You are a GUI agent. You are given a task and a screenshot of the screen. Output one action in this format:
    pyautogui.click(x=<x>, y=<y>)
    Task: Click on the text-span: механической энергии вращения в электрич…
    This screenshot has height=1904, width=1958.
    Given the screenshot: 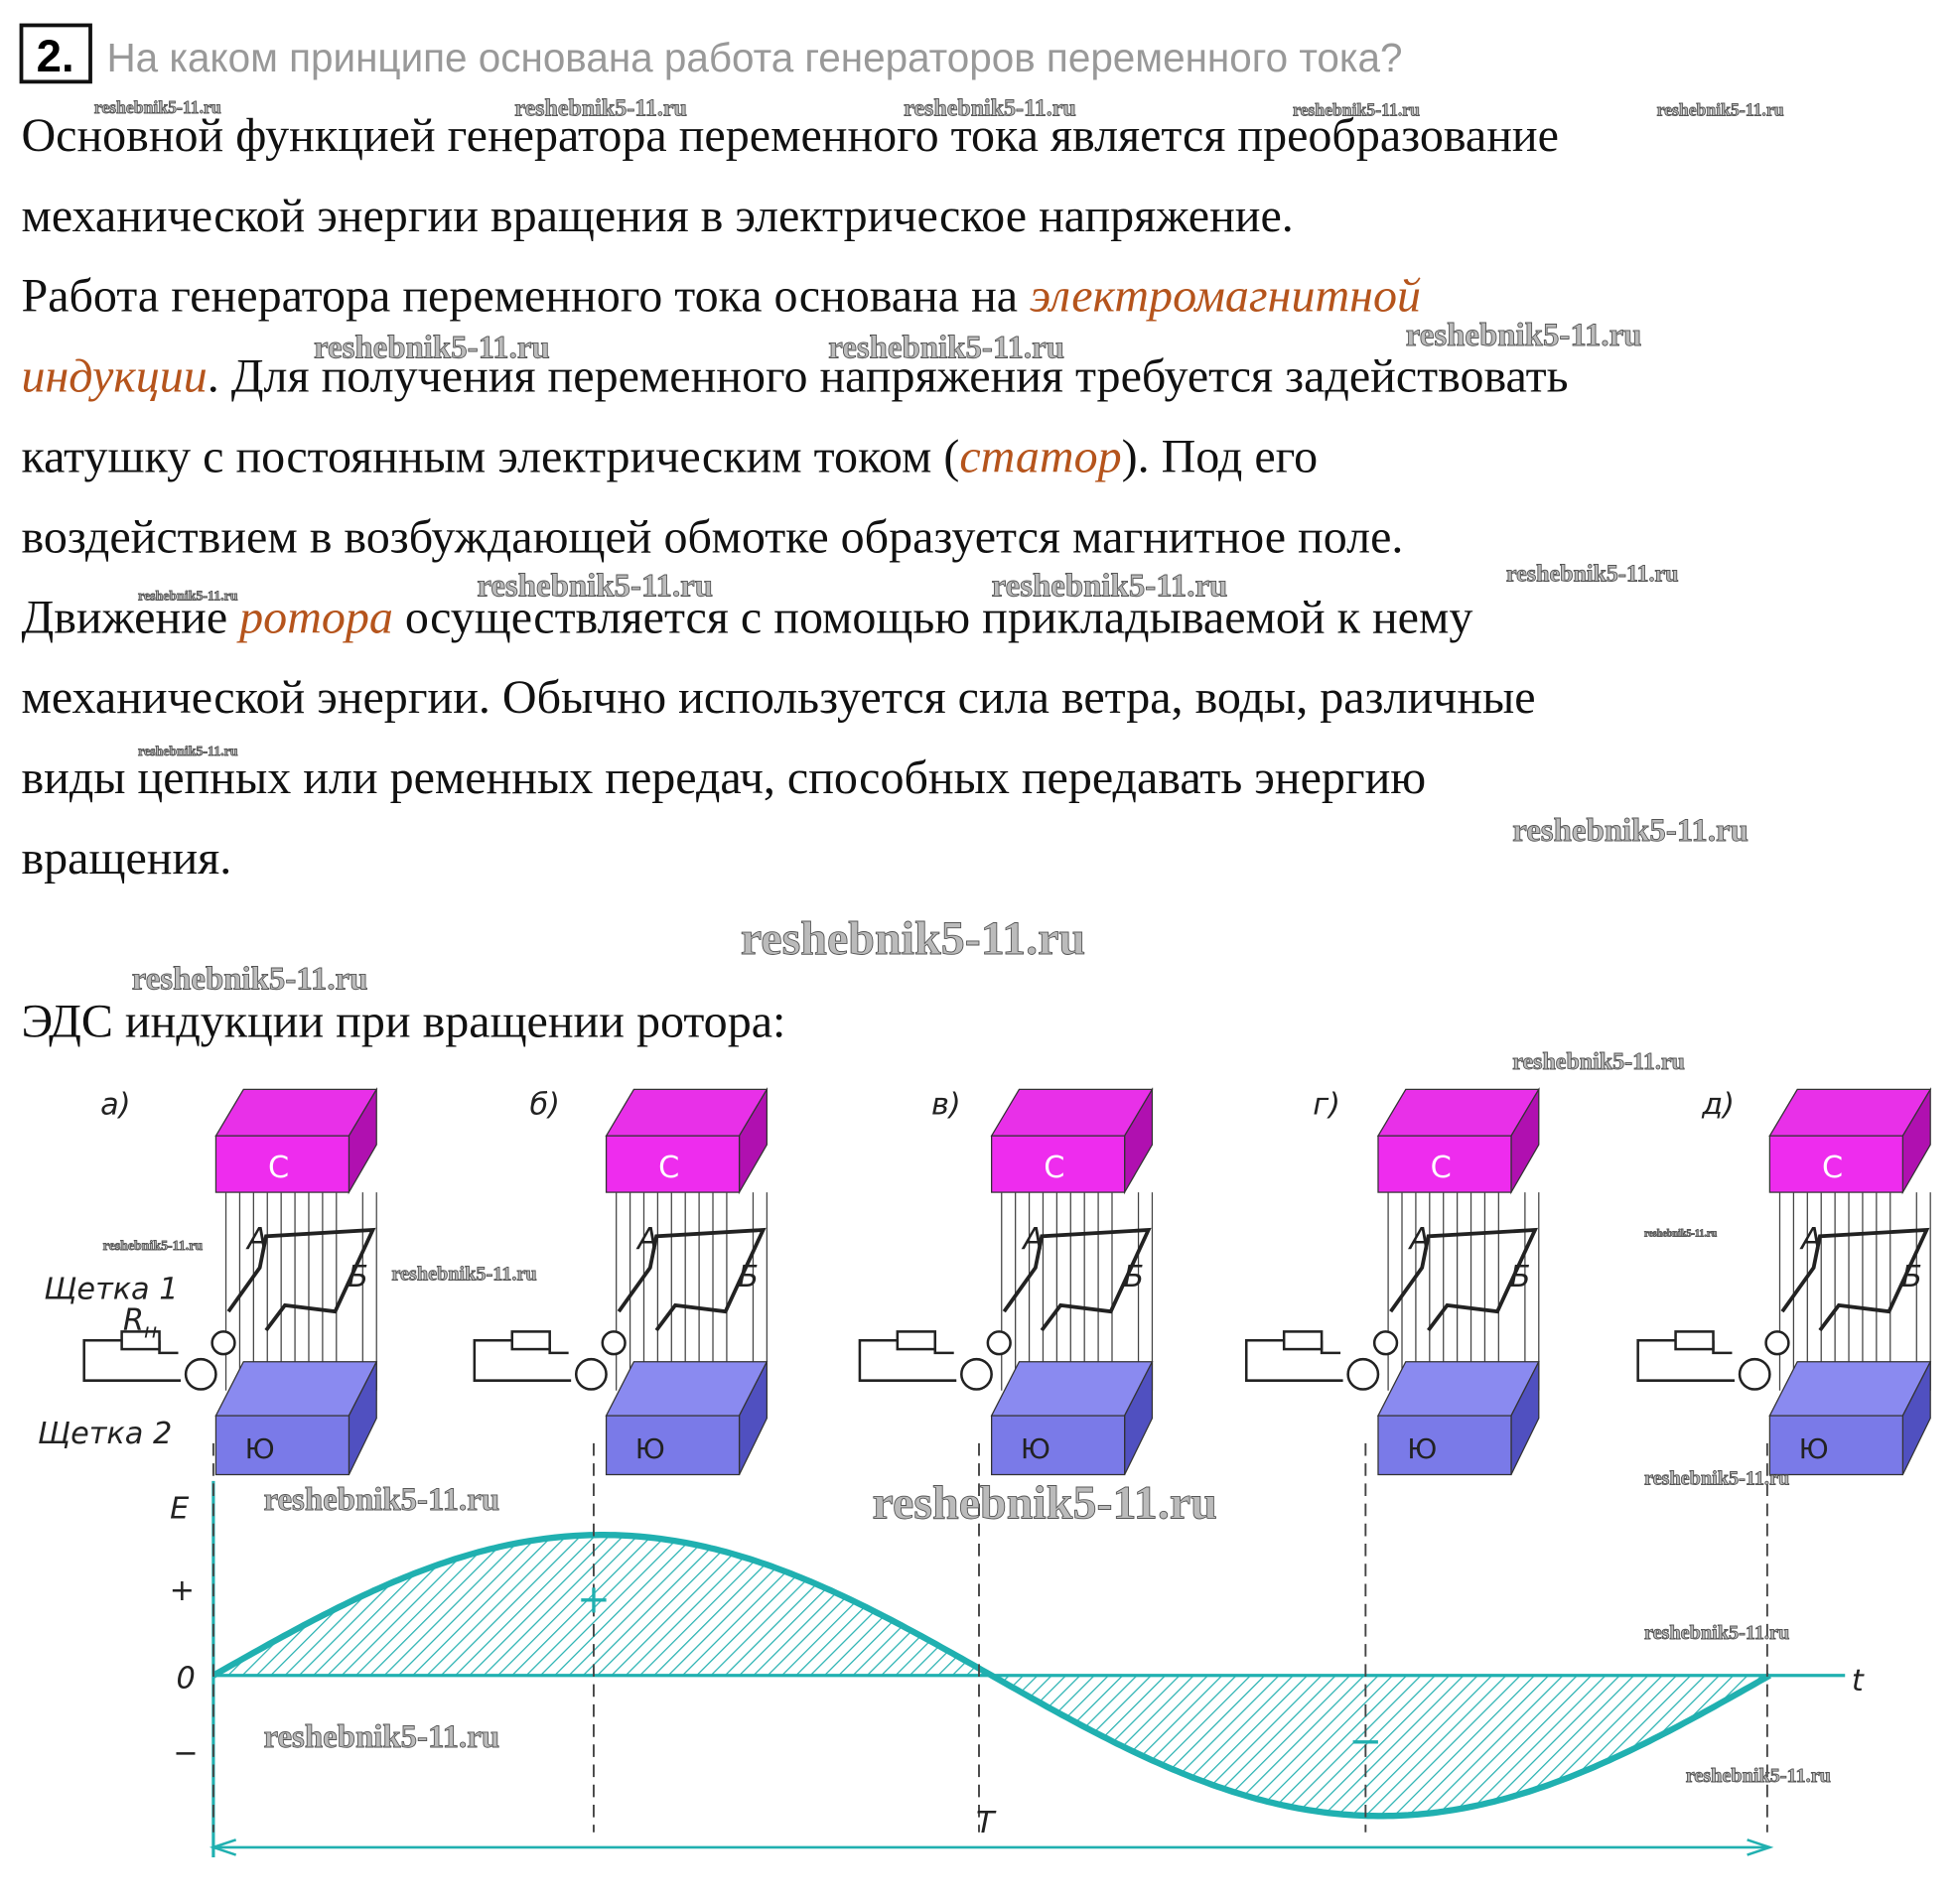 What is the action you would take?
    pyautogui.click(x=657, y=216)
    